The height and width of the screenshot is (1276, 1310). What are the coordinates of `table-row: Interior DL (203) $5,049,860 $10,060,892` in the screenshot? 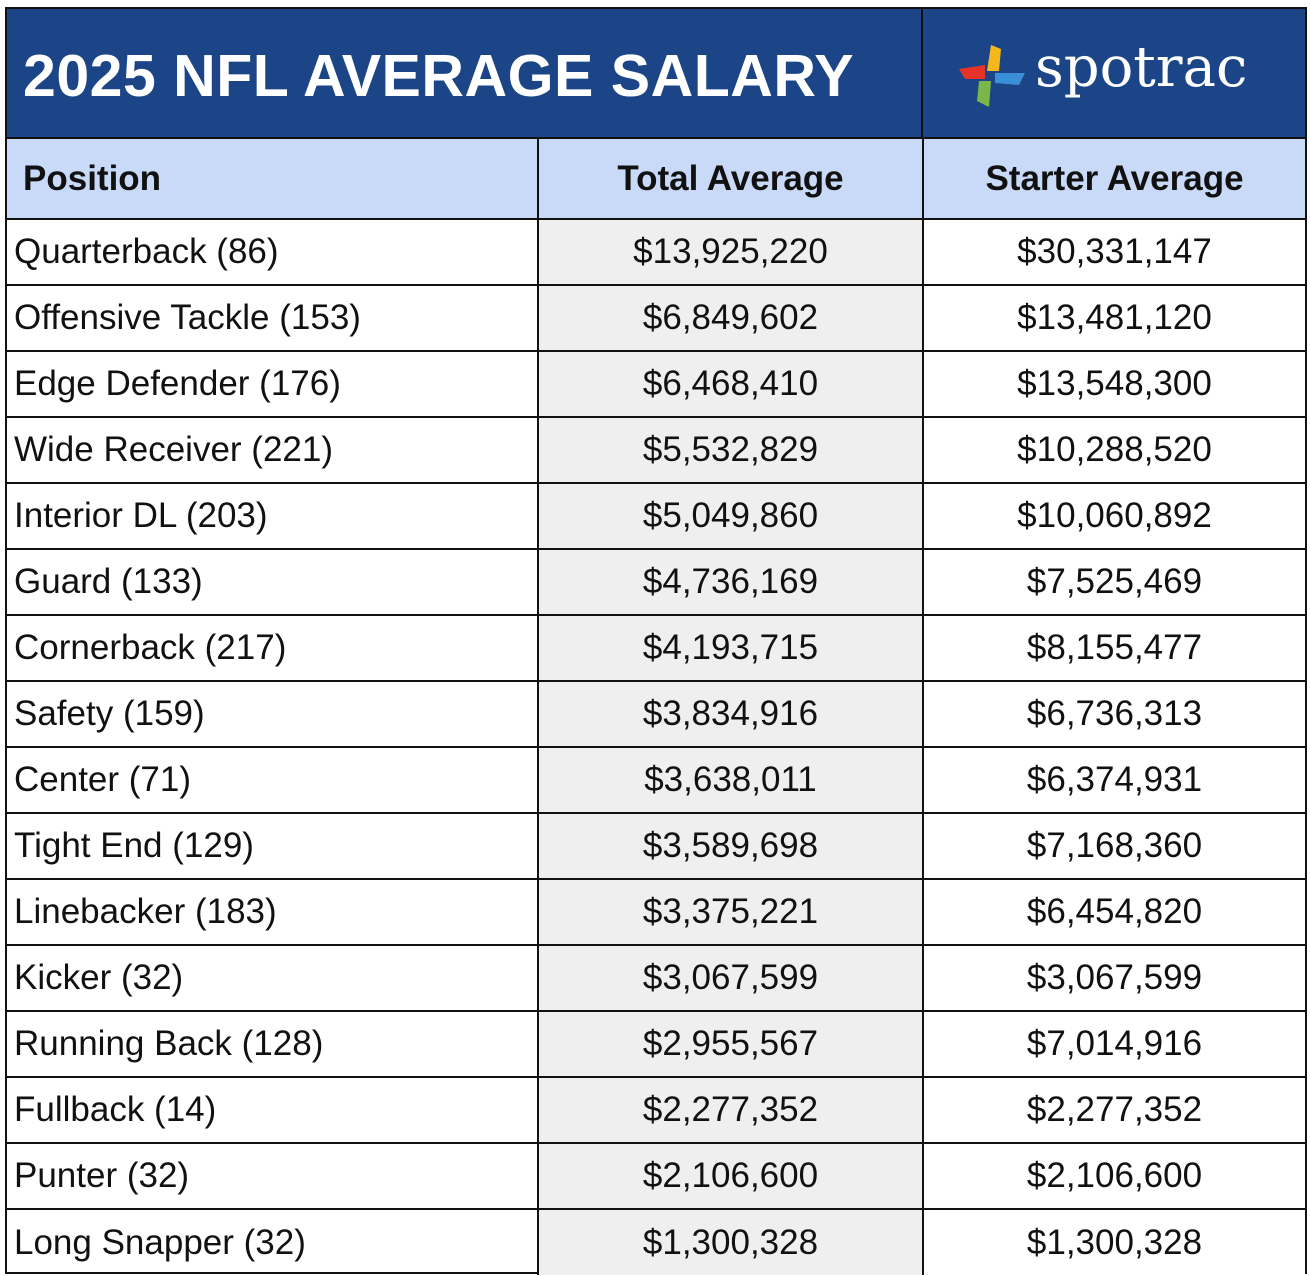 It's located at (656, 516).